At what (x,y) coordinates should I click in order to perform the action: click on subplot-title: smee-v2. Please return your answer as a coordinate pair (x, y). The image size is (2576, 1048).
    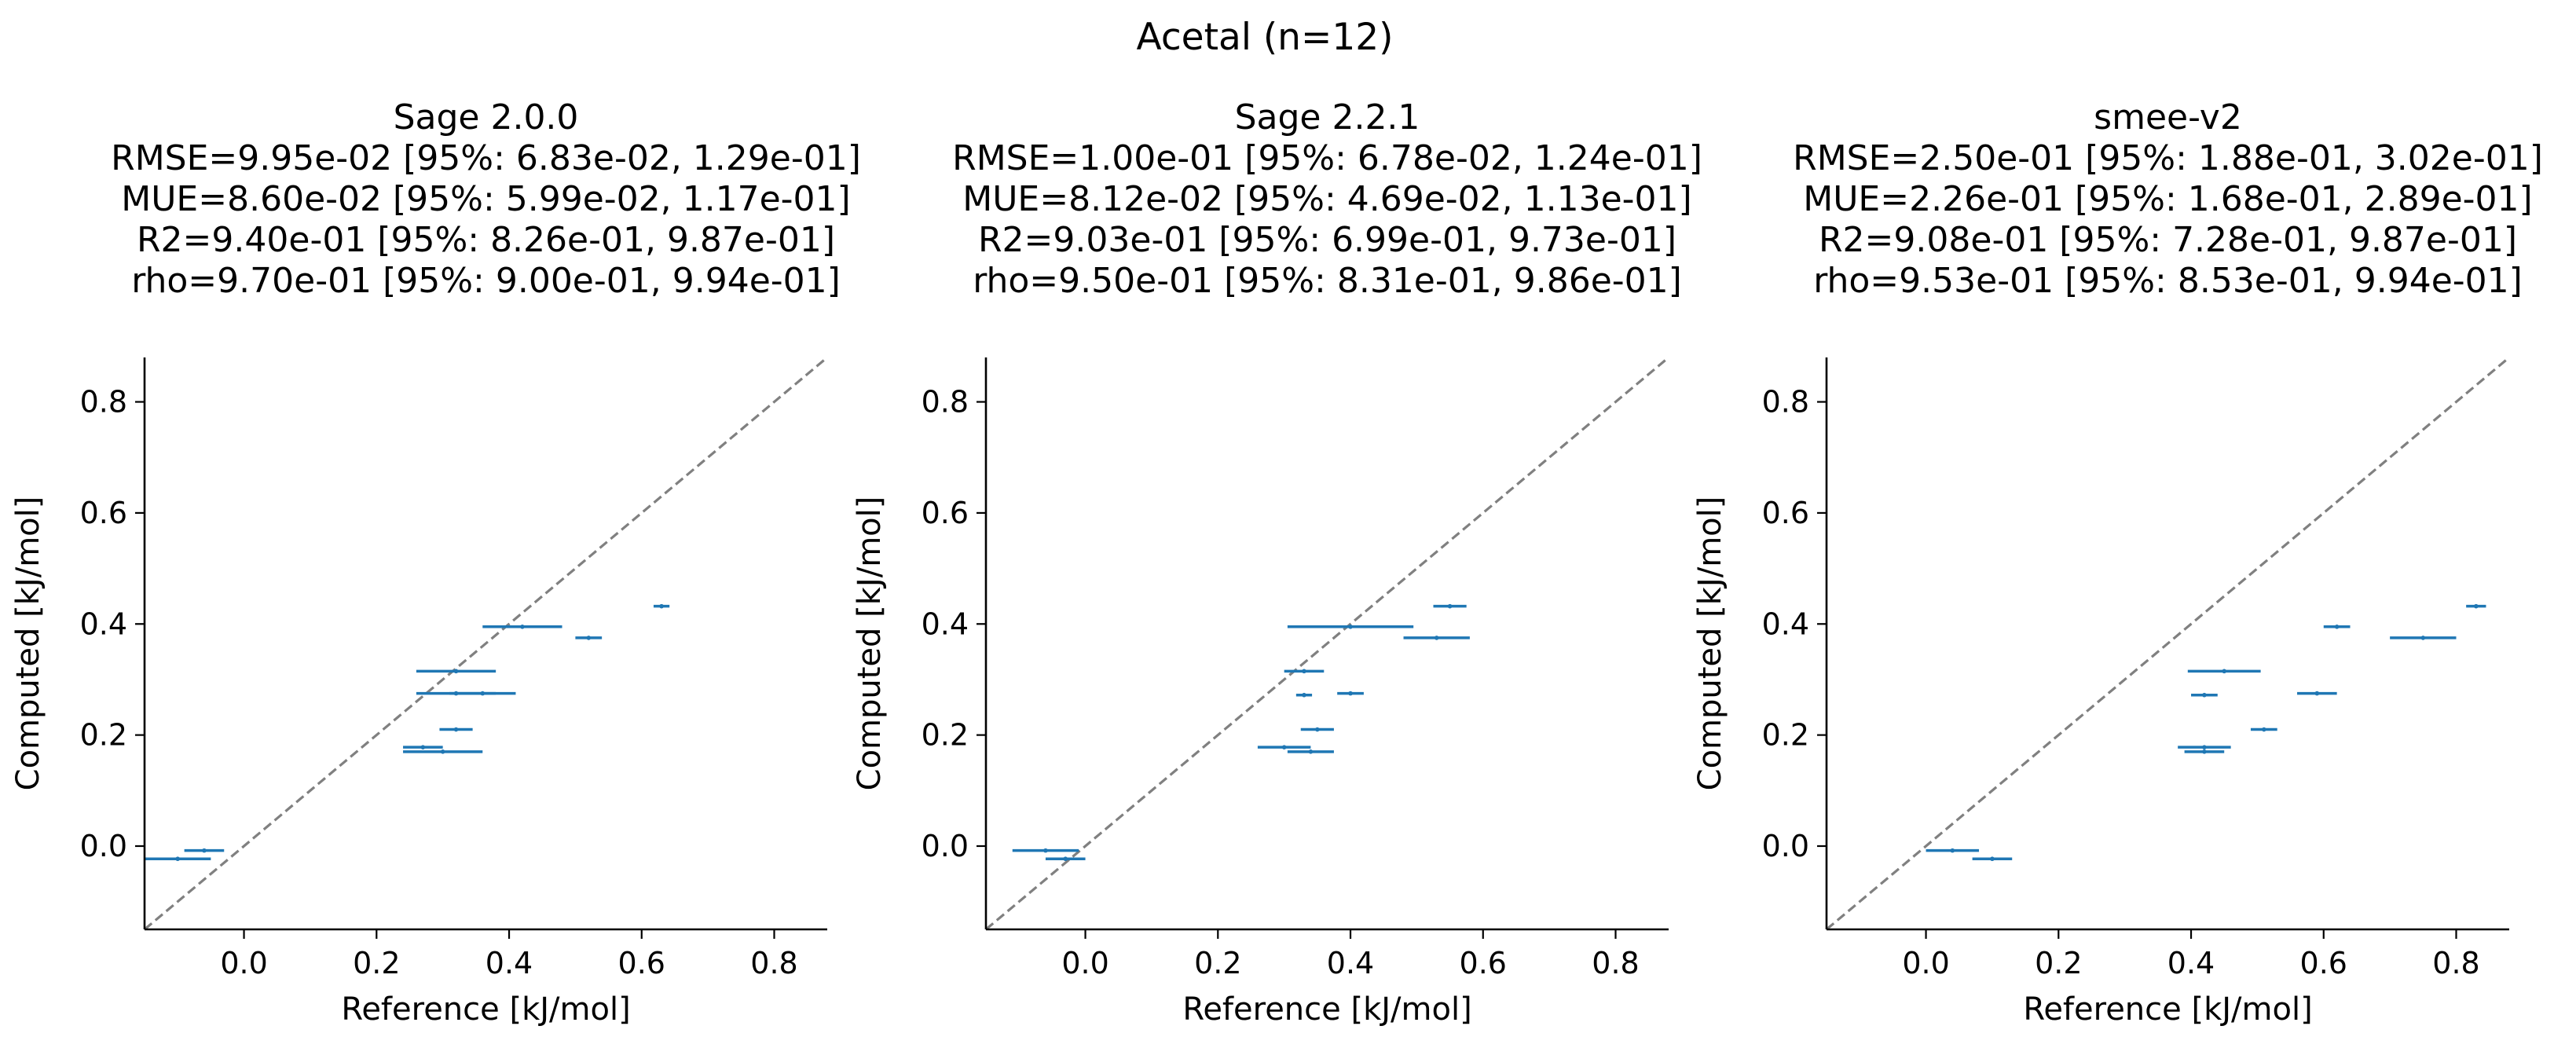
    Looking at the image, I should click on (2168, 117).